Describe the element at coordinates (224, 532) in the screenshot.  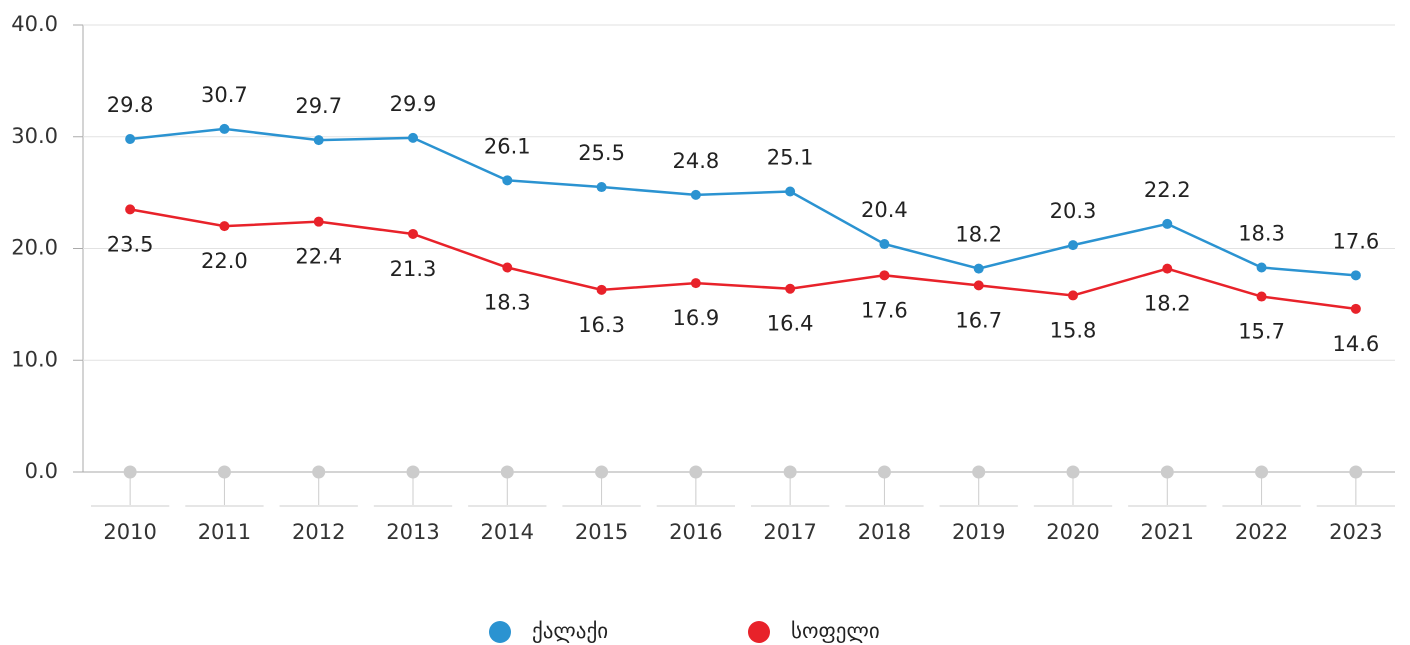
I see `x-tick-label: 2011` at that location.